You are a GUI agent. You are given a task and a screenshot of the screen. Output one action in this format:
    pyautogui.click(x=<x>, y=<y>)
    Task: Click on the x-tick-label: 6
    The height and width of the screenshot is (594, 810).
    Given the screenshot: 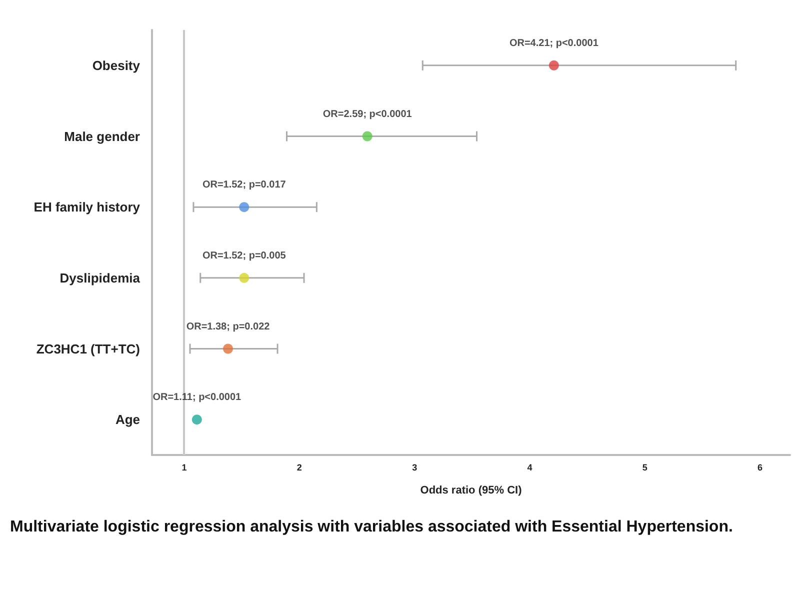 What is the action you would take?
    pyautogui.click(x=760, y=467)
    